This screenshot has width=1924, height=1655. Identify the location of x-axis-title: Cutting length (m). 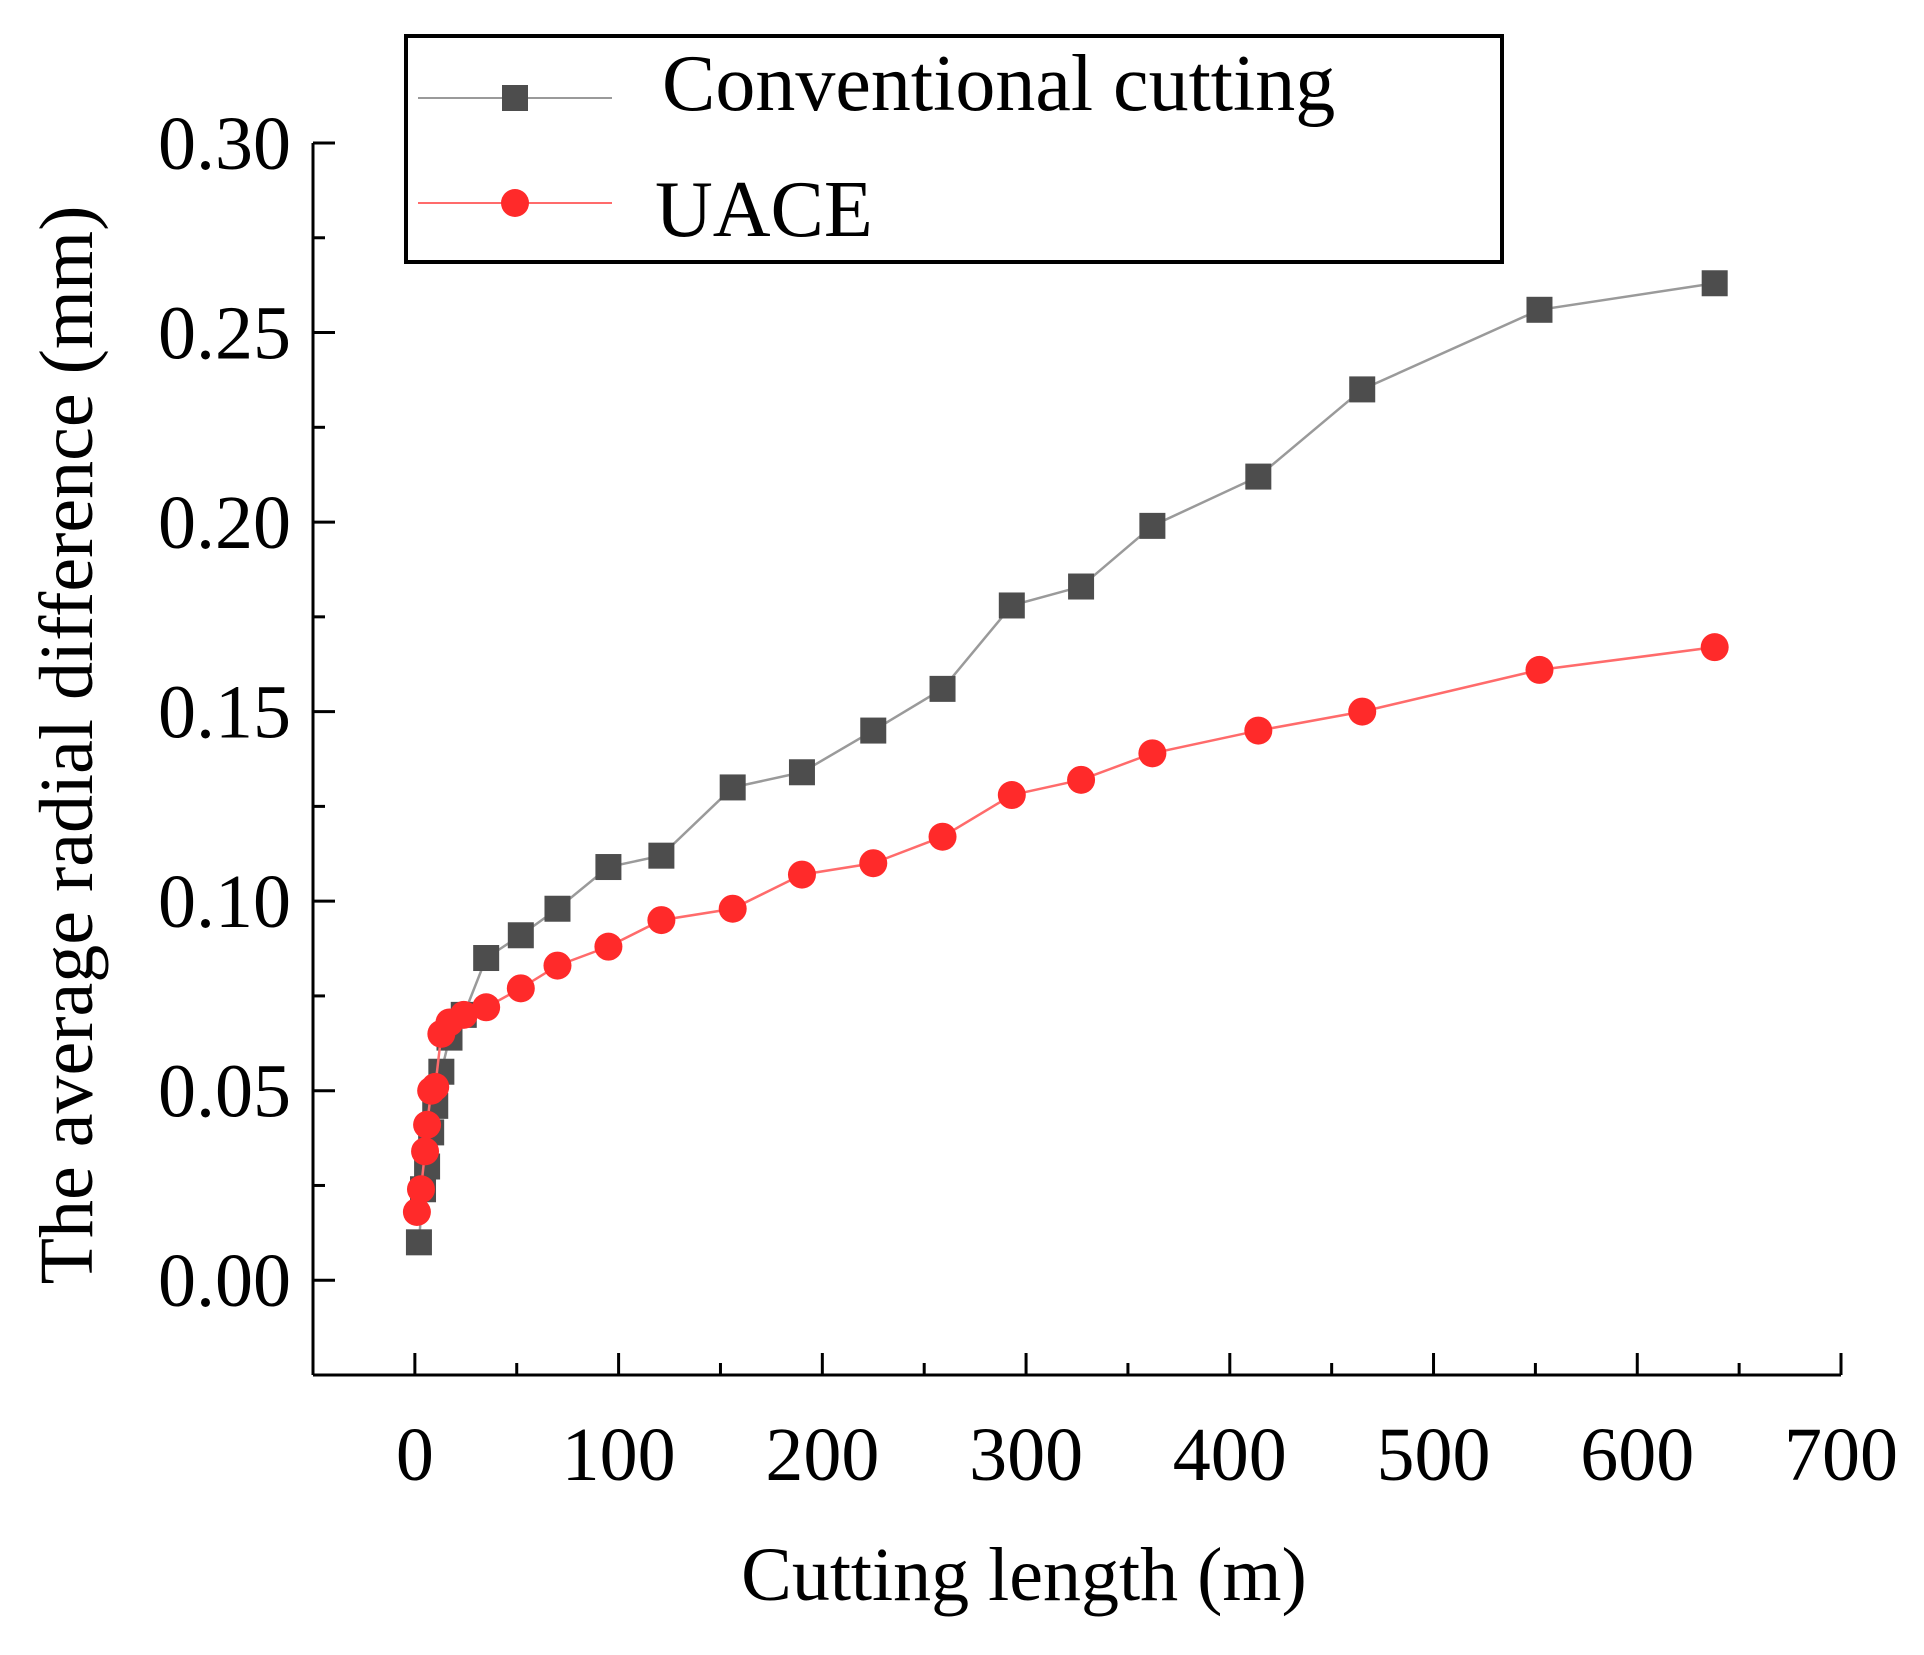
(1024, 1575).